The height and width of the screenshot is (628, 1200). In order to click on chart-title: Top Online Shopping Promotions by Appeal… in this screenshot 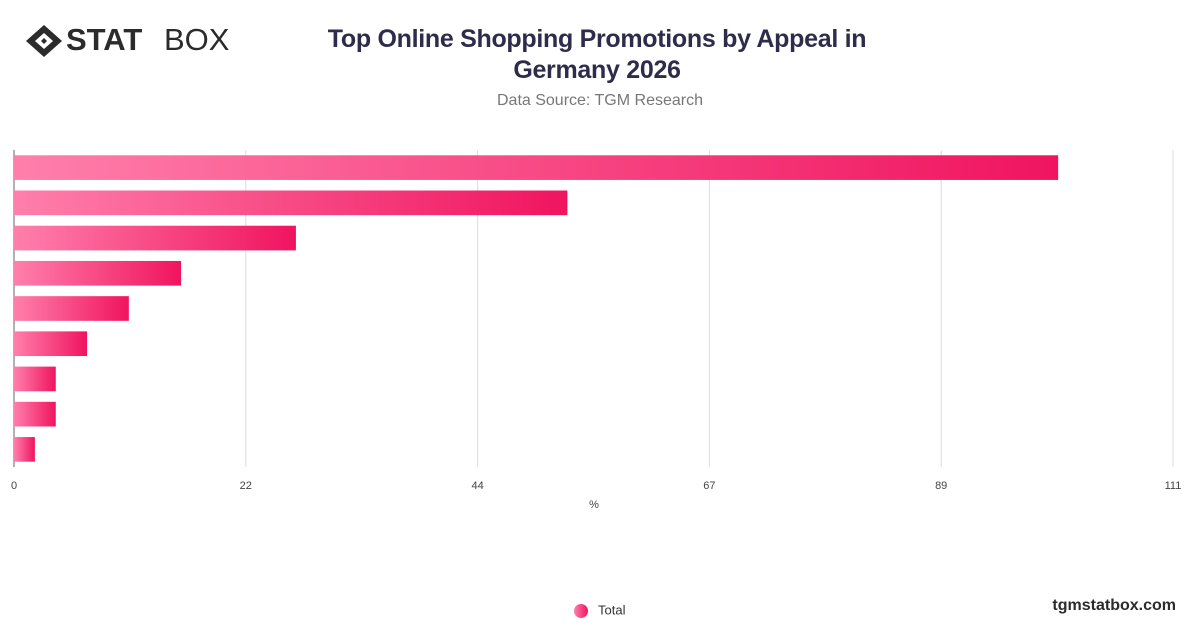, I will do `click(597, 54)`.